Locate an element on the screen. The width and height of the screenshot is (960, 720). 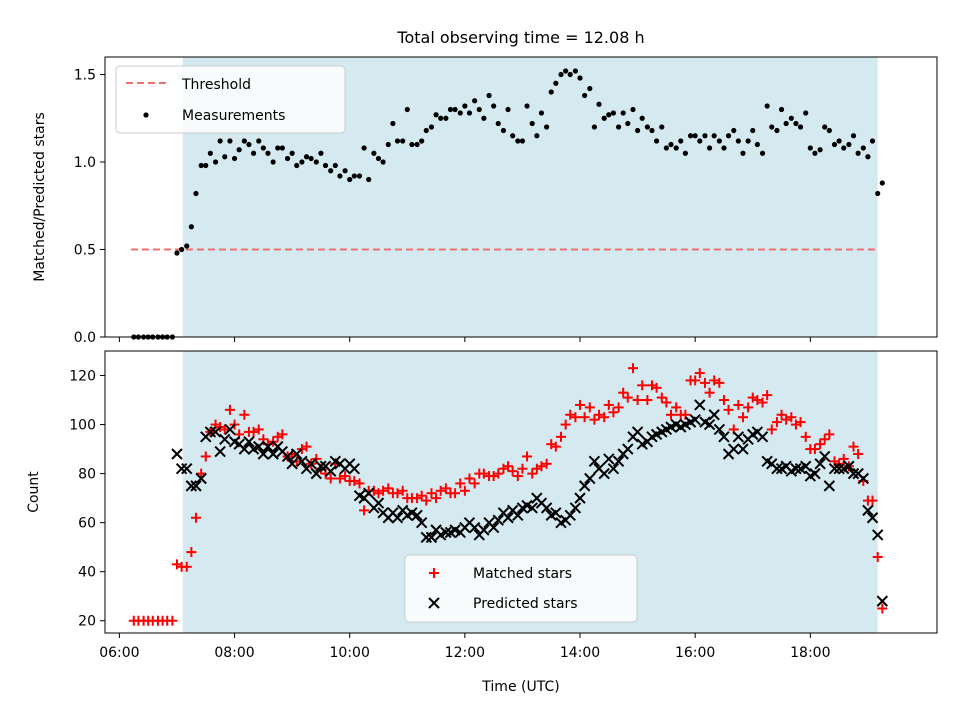
time-x-tick-label: 06:00 is located at coordinates (119, 653).